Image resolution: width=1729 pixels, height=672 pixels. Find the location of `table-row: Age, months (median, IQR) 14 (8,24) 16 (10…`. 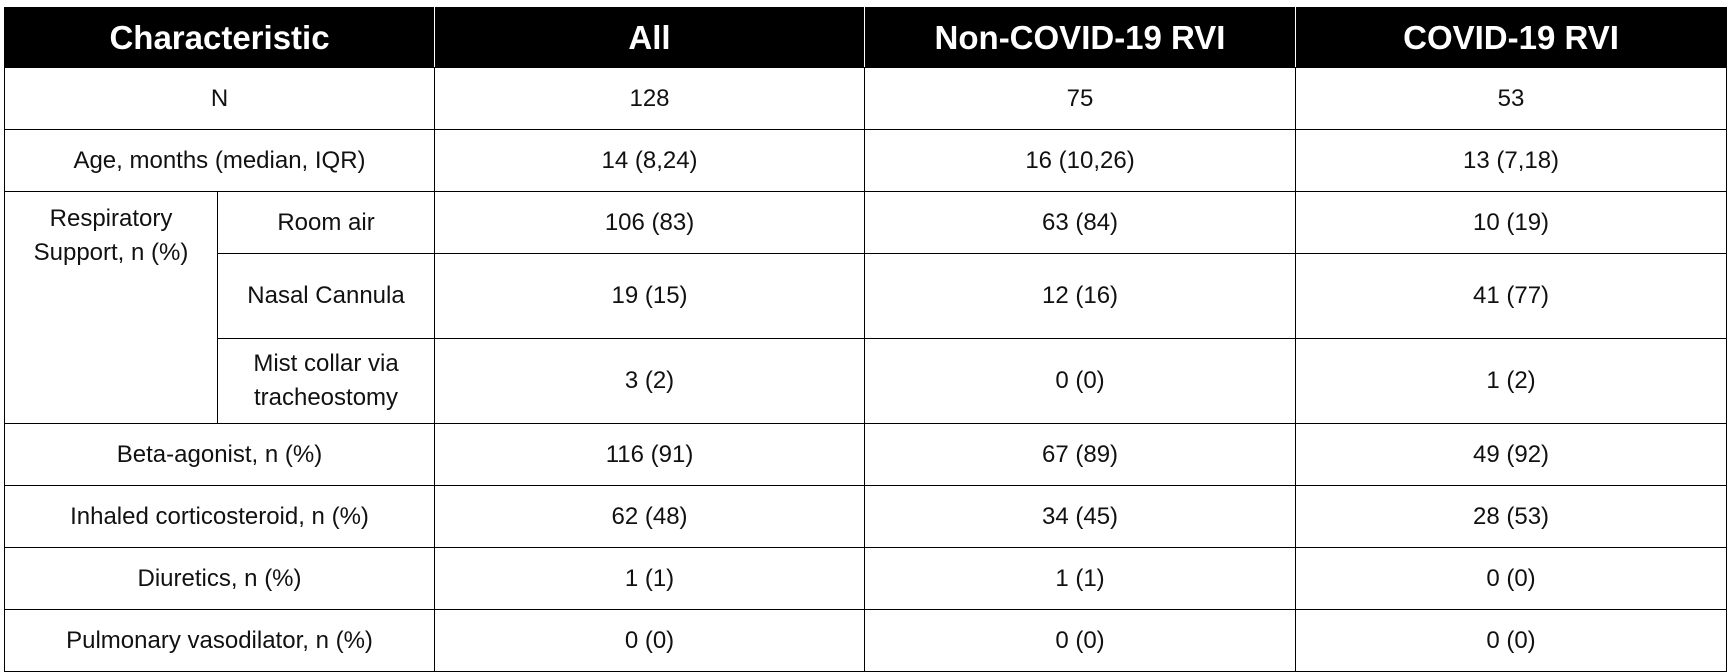

table-row: Age, months (median, IQR) 14 (8,24) 16 (10… is located at coordinates (865, 160).